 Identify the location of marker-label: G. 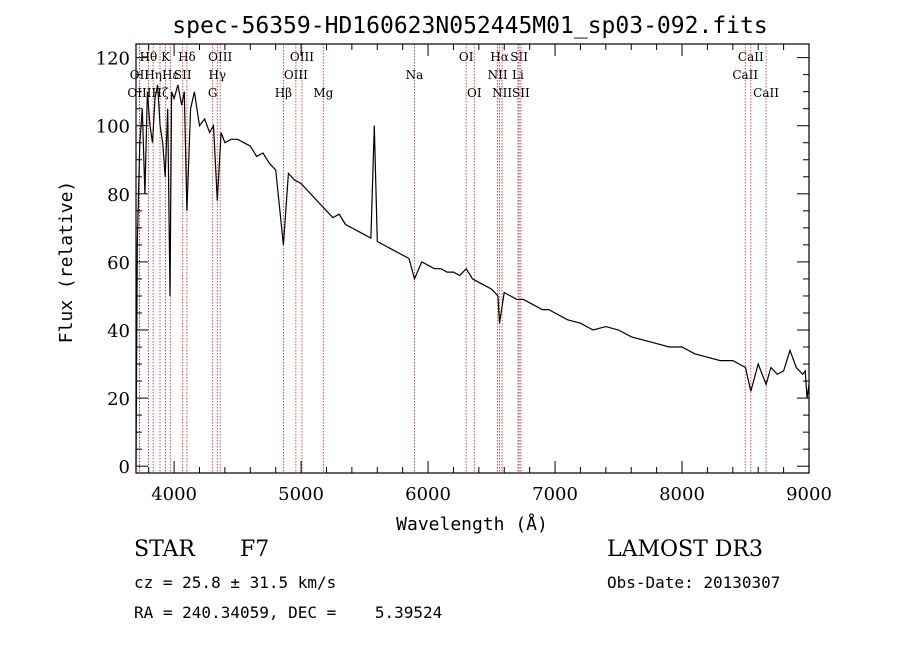
(213, 93).